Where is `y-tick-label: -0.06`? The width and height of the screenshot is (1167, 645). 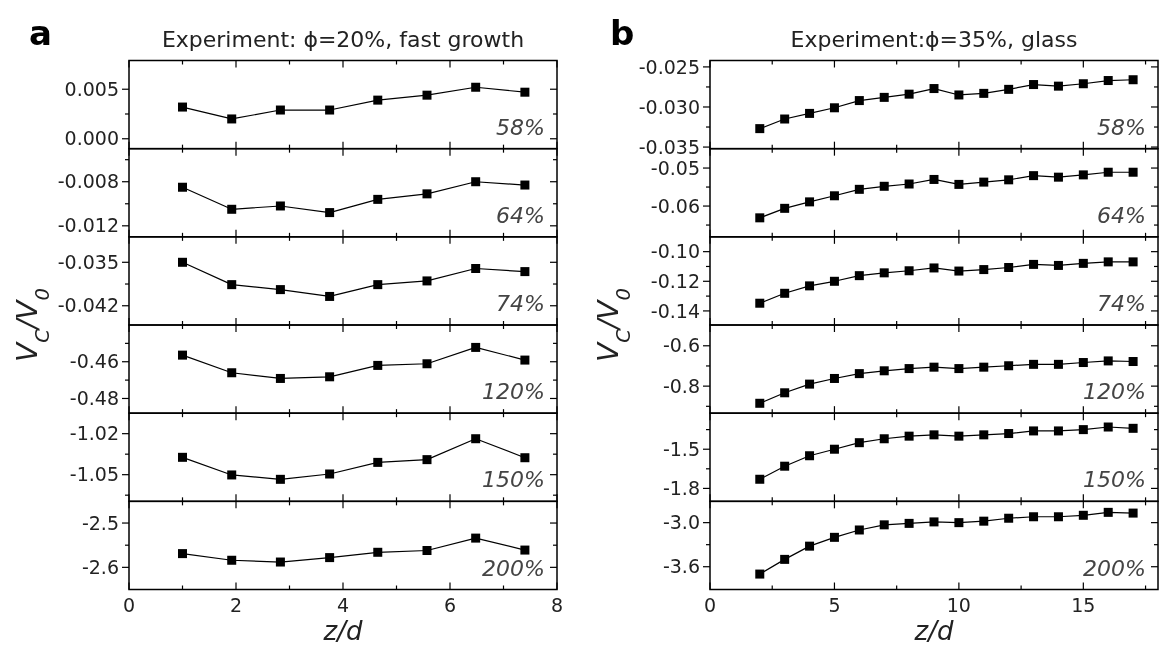 y-tick-label: -0.06 is located at coordinates (675, 205).